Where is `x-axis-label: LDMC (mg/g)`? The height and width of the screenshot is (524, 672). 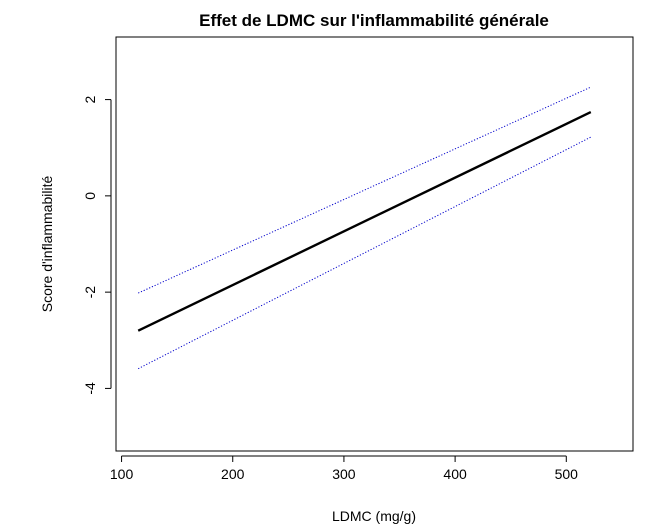
x-axis-label: LDMC (mg/g) is located at coordinates (374, 516).